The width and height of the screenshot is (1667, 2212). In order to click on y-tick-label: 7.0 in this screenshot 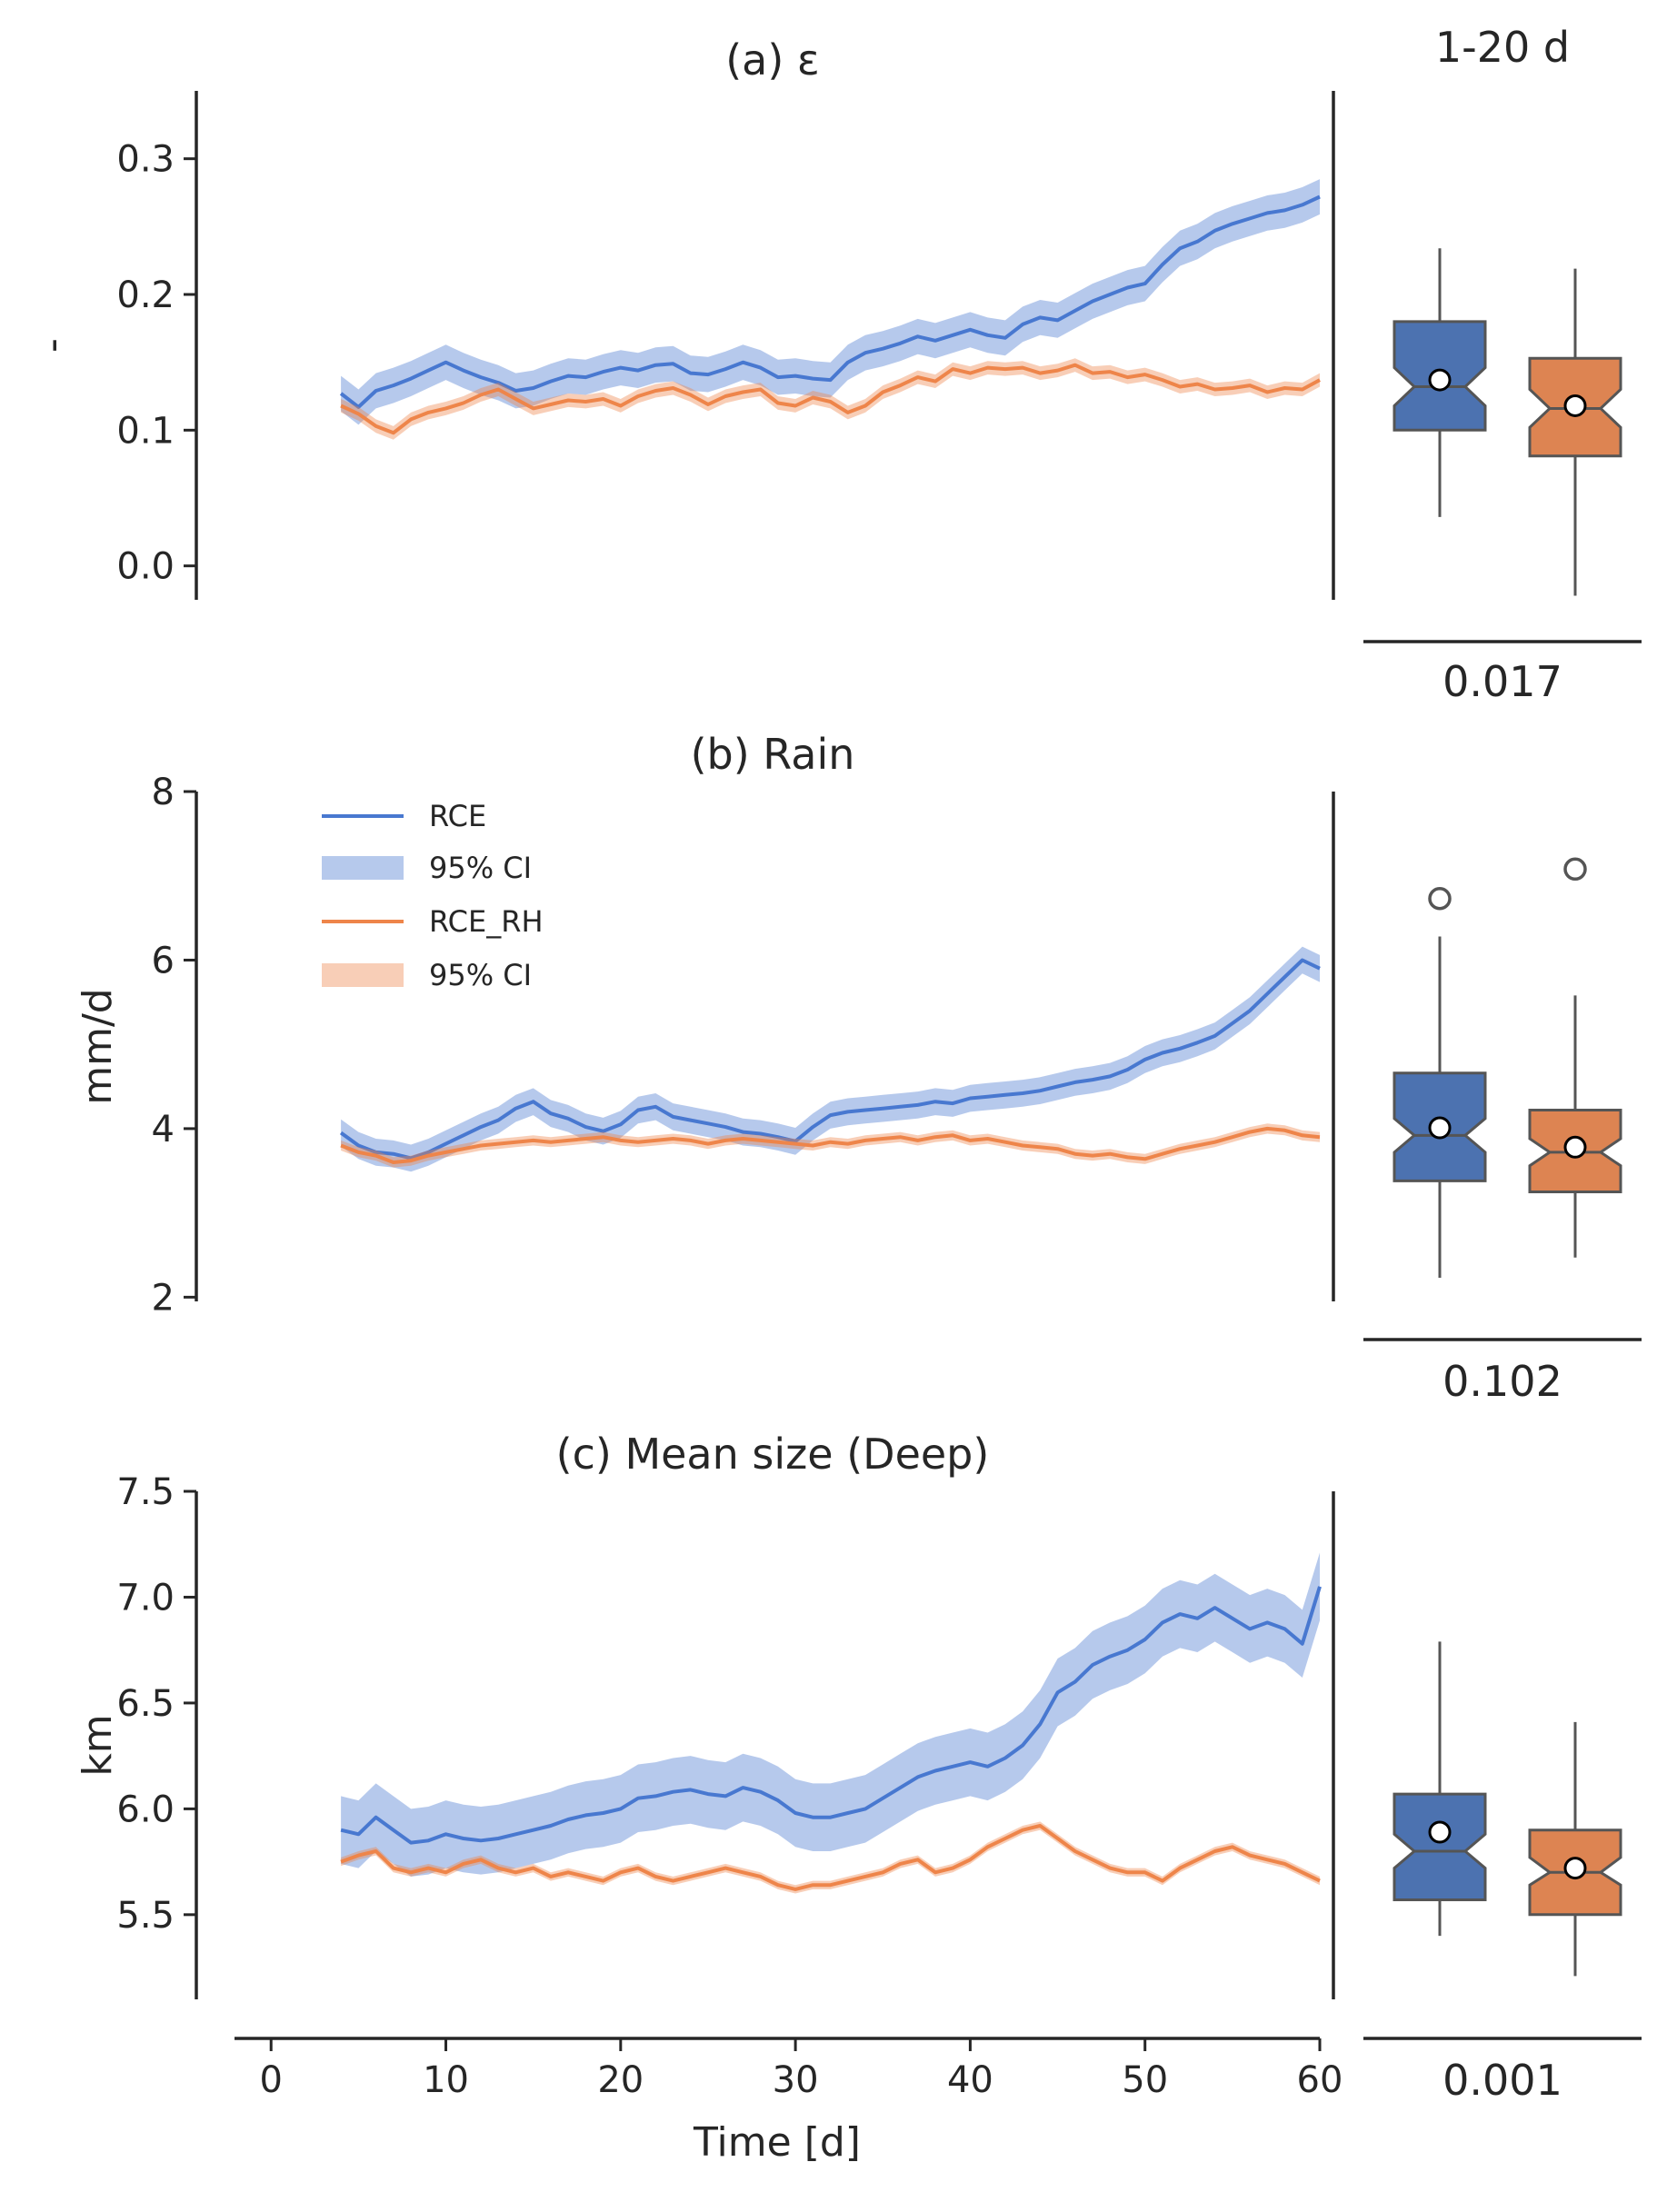, I will do `click(145, 1598)`.